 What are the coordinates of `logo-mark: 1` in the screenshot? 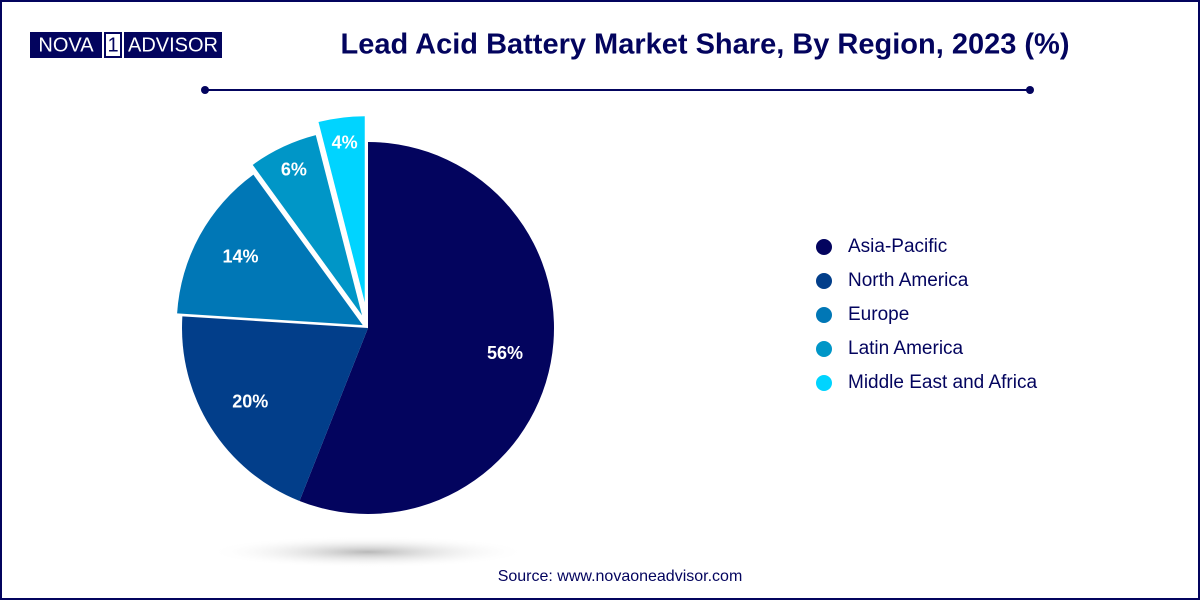 It's located at (112, 45).